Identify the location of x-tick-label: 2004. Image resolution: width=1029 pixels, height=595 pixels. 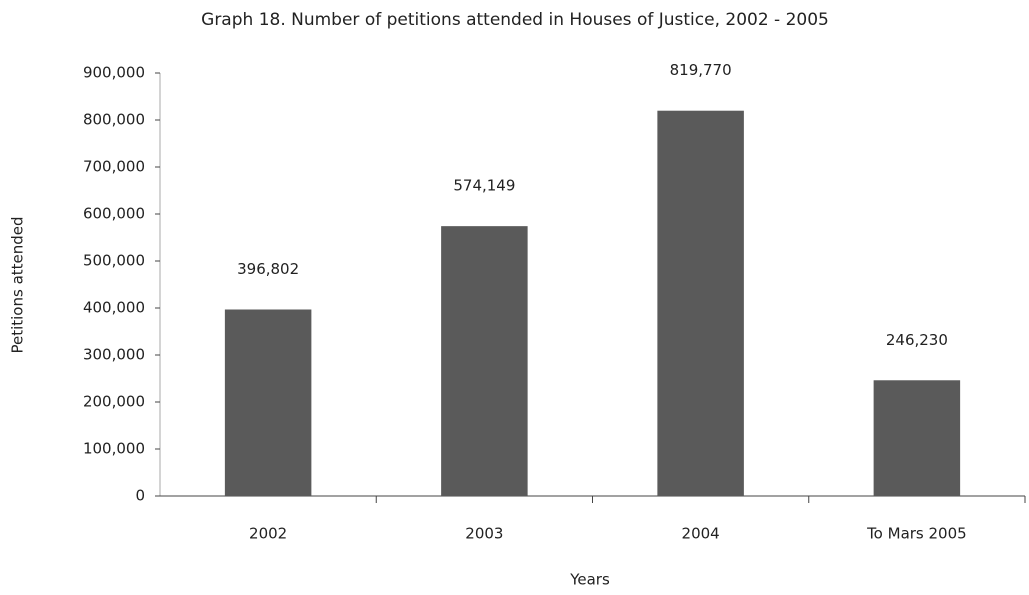
(701, 534).